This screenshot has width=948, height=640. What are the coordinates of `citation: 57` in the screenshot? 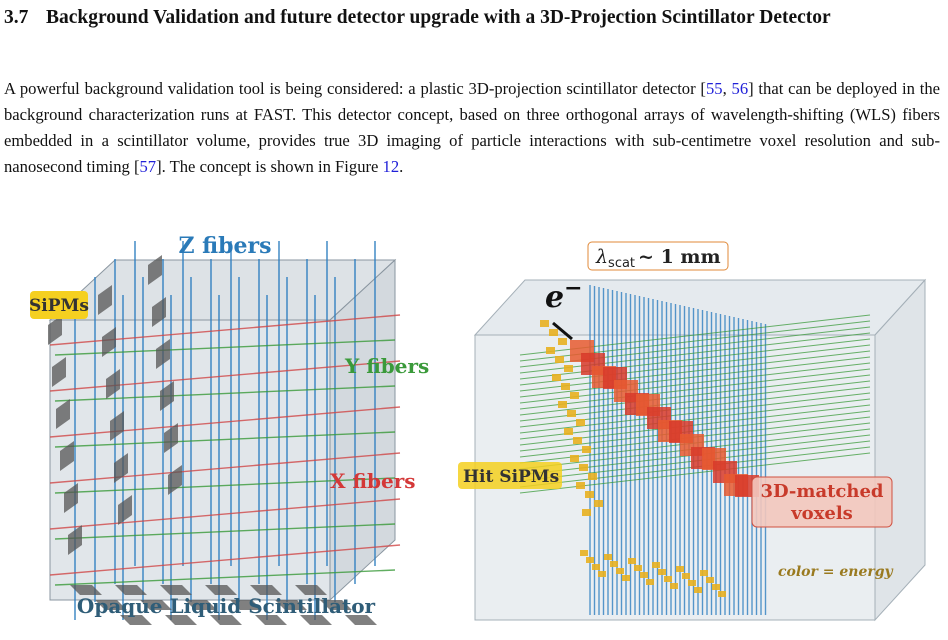 It's located at (148, 166).